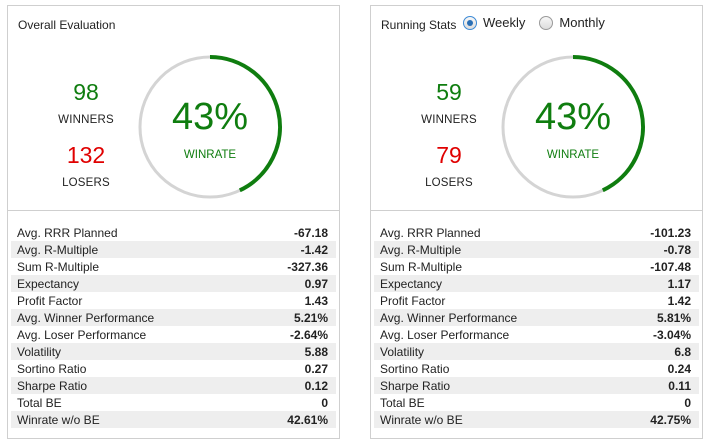  Describe the element at coordinates (67, 25) in the screenshot. I see `panel-title: Overall Evaluation` at that location.